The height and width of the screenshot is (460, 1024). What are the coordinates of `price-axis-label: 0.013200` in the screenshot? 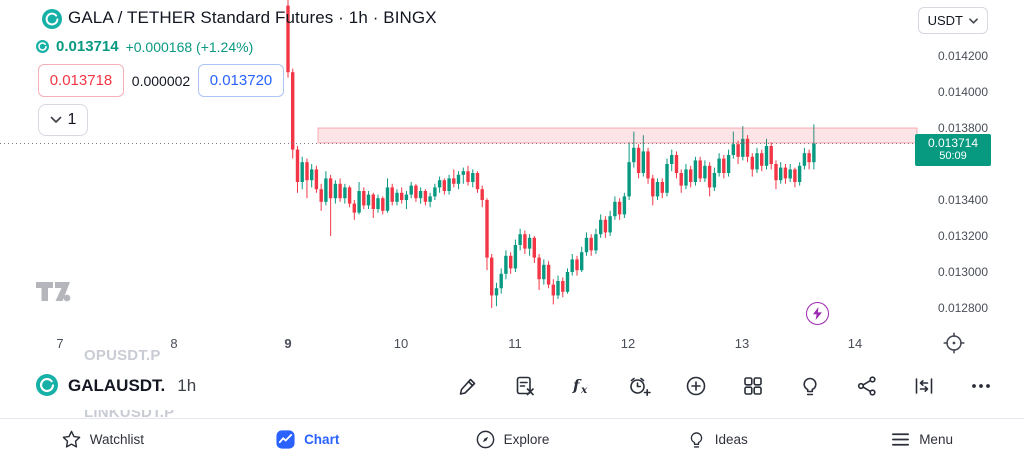 It's located at (962, 236).